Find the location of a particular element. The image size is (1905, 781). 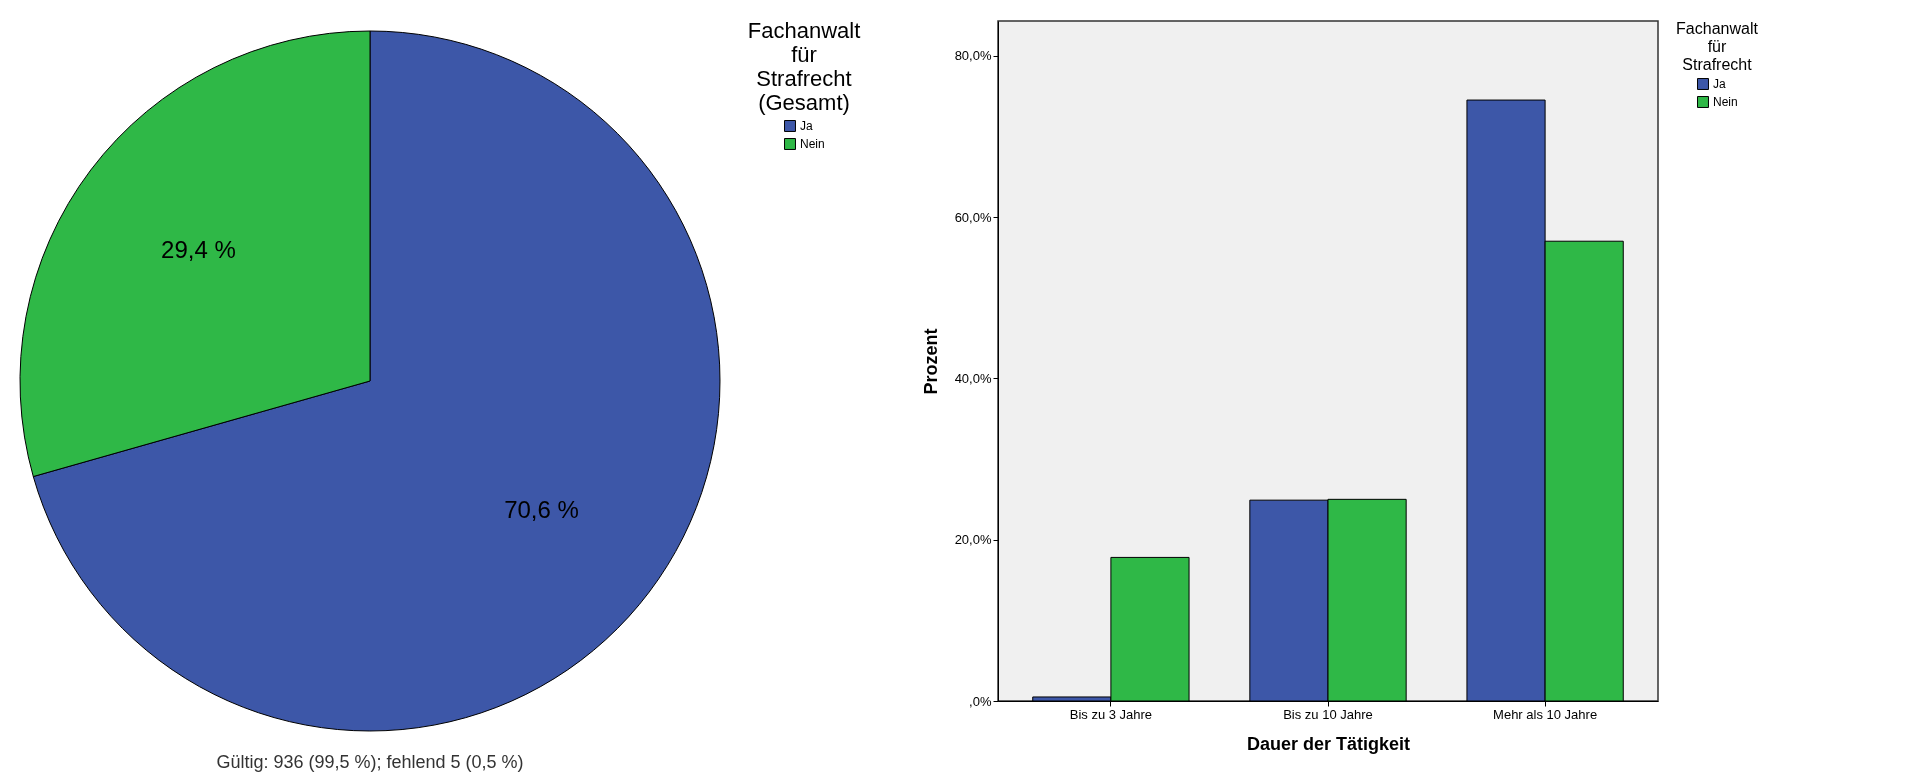

data-label: 70,6 % is located at coordinates (541, 509).